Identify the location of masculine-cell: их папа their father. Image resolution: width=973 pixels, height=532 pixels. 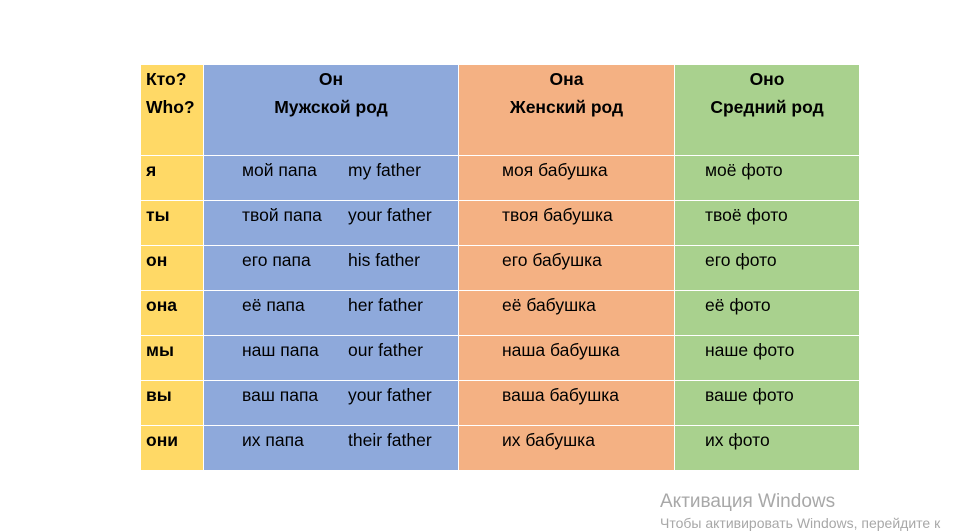
(331, 448).